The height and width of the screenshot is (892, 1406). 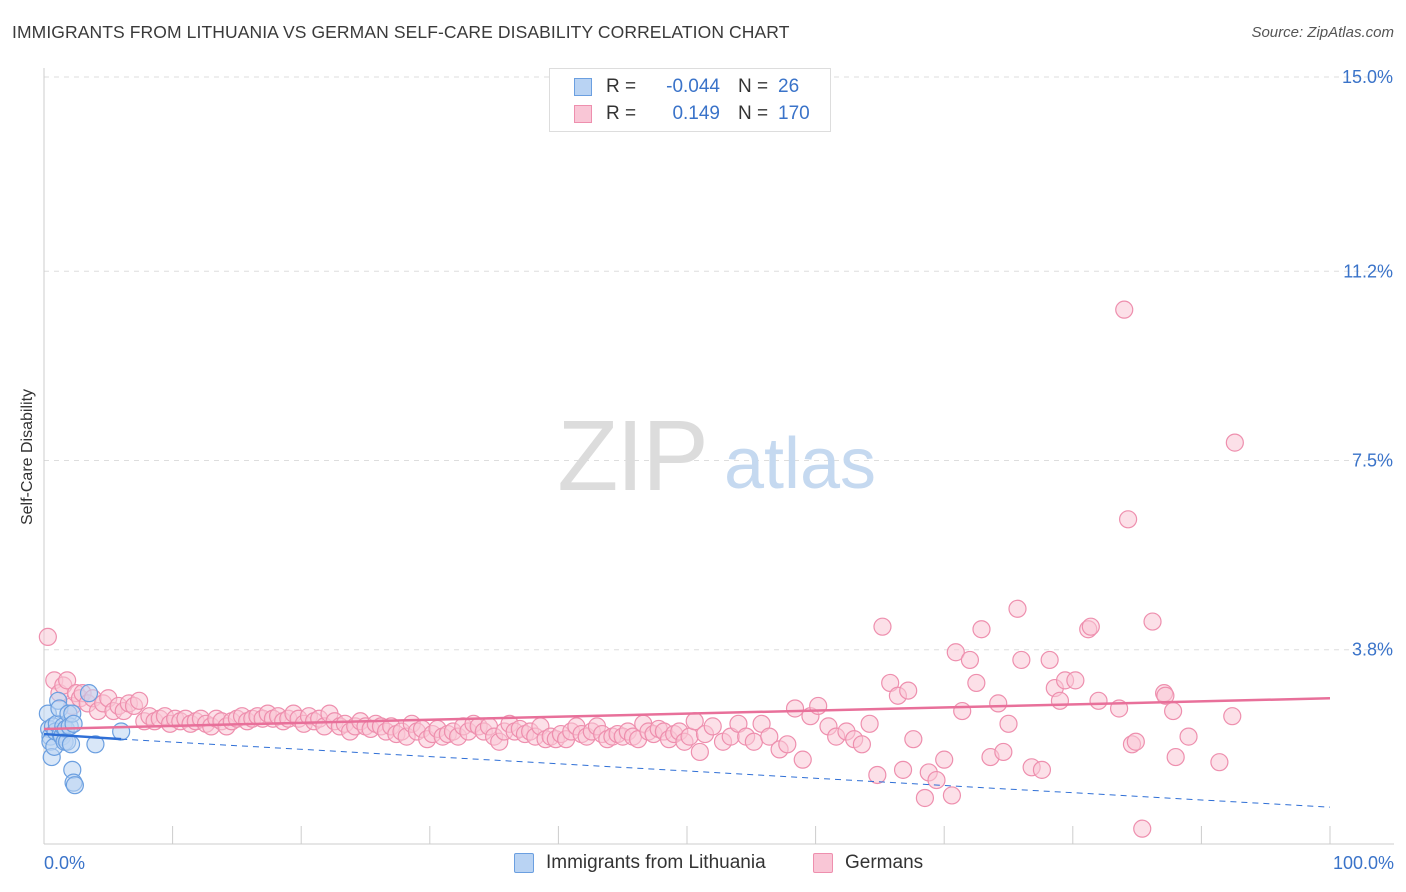 What do you see at coordinates (82, 736) in the screenshot?
I see `lithuania-trend-line` at bounding box center [82, 736].